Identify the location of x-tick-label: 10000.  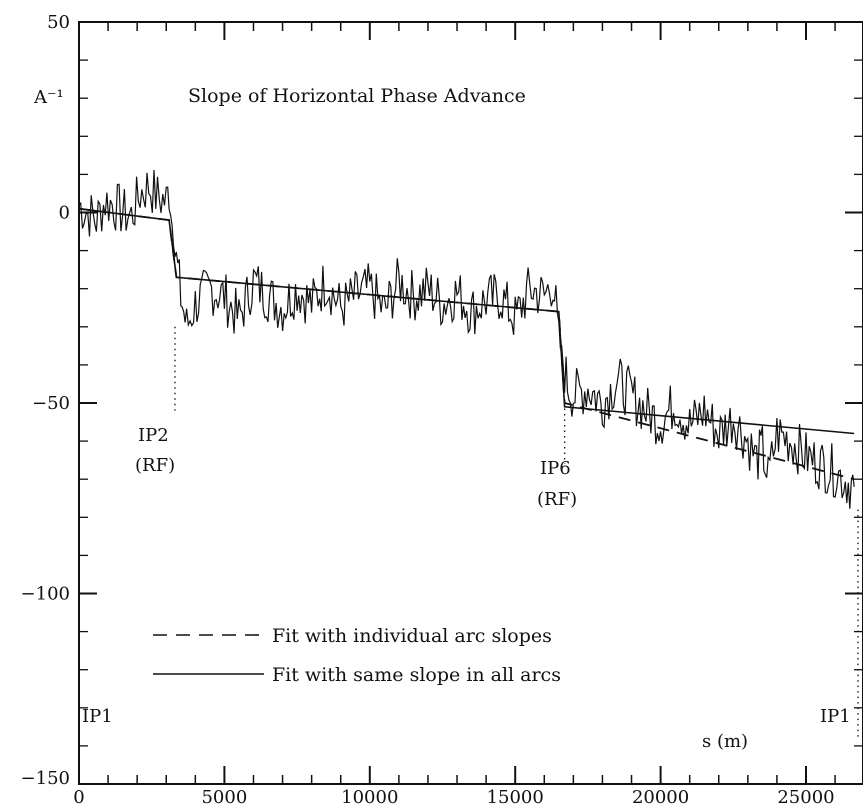
(369, 796).